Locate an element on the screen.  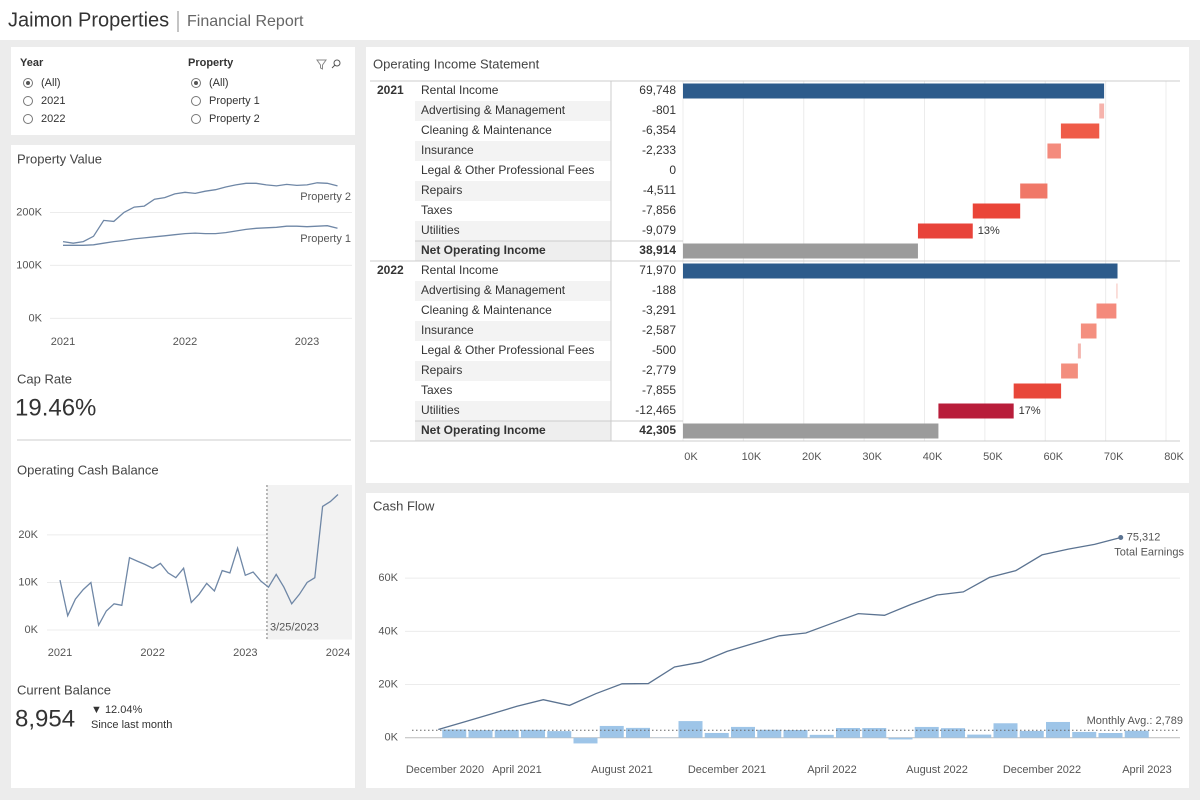
line is located at coordinates (200, 235).